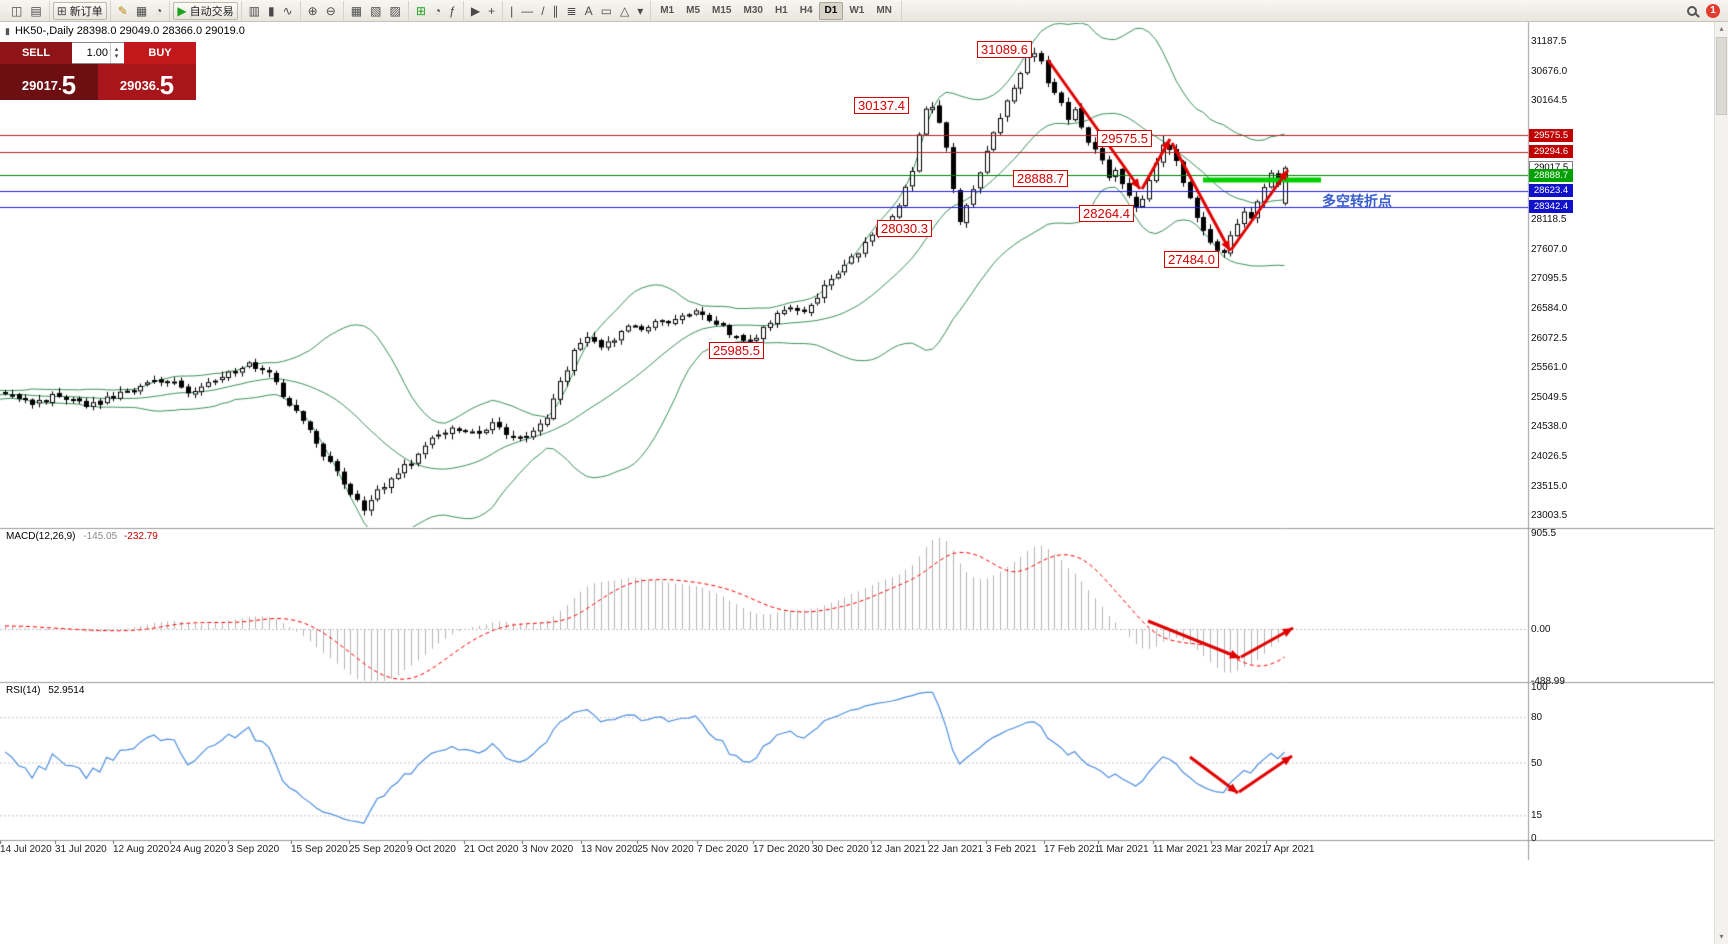  I want to click on channel-icon: ∥, so click(555, 10).